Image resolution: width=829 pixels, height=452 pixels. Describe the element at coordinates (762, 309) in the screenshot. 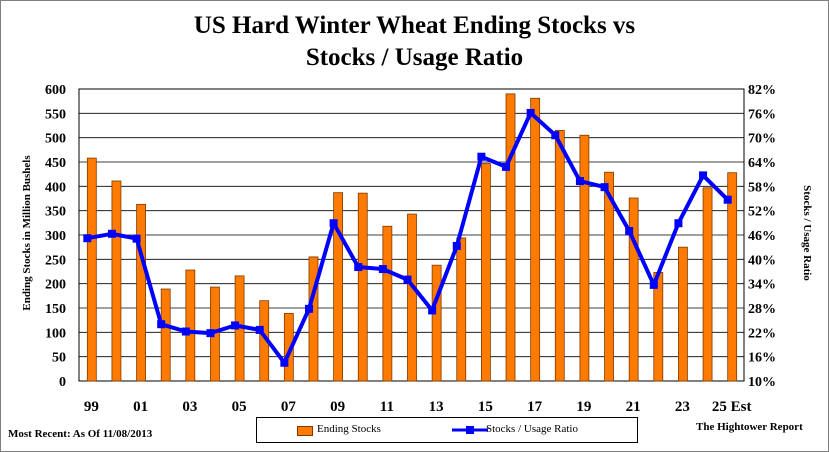

I see `y-tick-right-28pct: 28%` at that location.